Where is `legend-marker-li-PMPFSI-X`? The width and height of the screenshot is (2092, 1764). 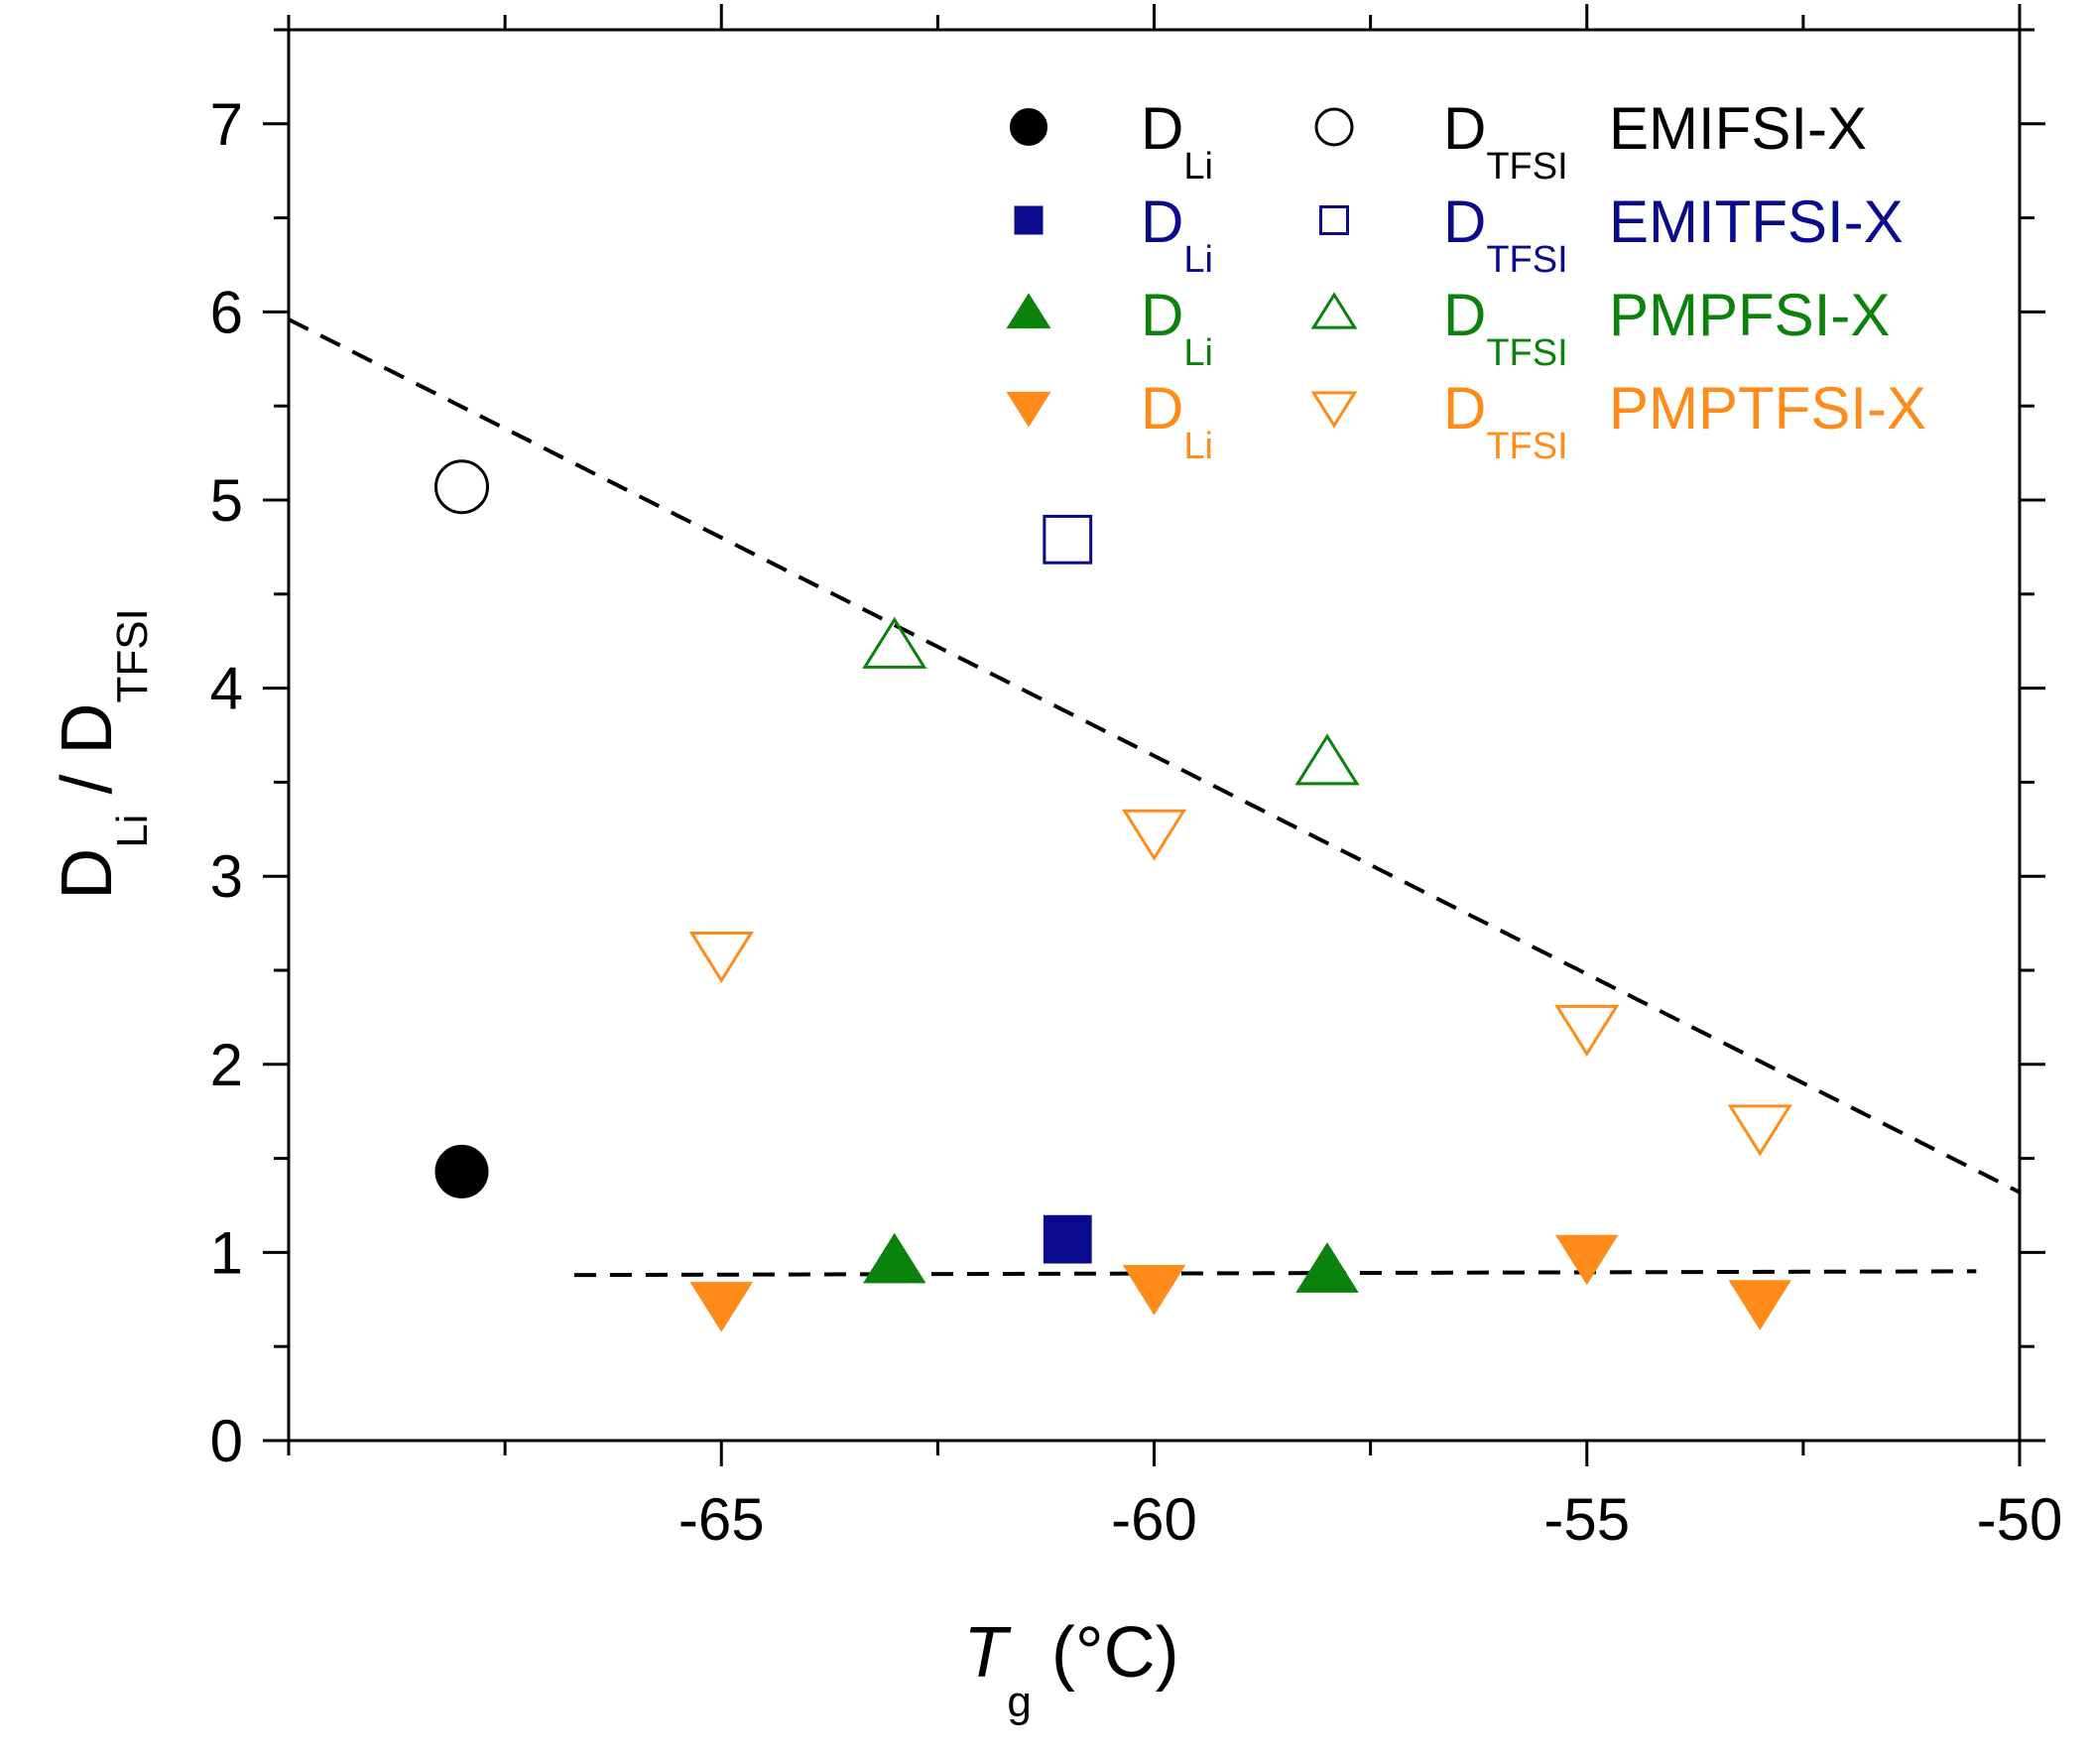 legend-marker-li-PMPFSI-X is located at coordinates (1028, 311).